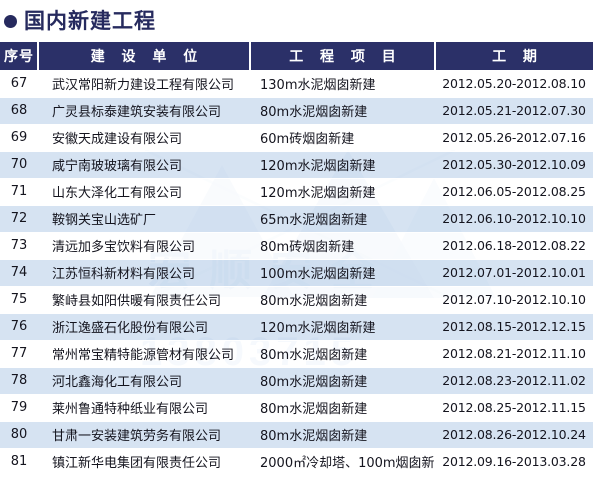  I want to click on table-header: 序号 建 设 单 位 工 程 项 目 工 期, so click(296, 56).